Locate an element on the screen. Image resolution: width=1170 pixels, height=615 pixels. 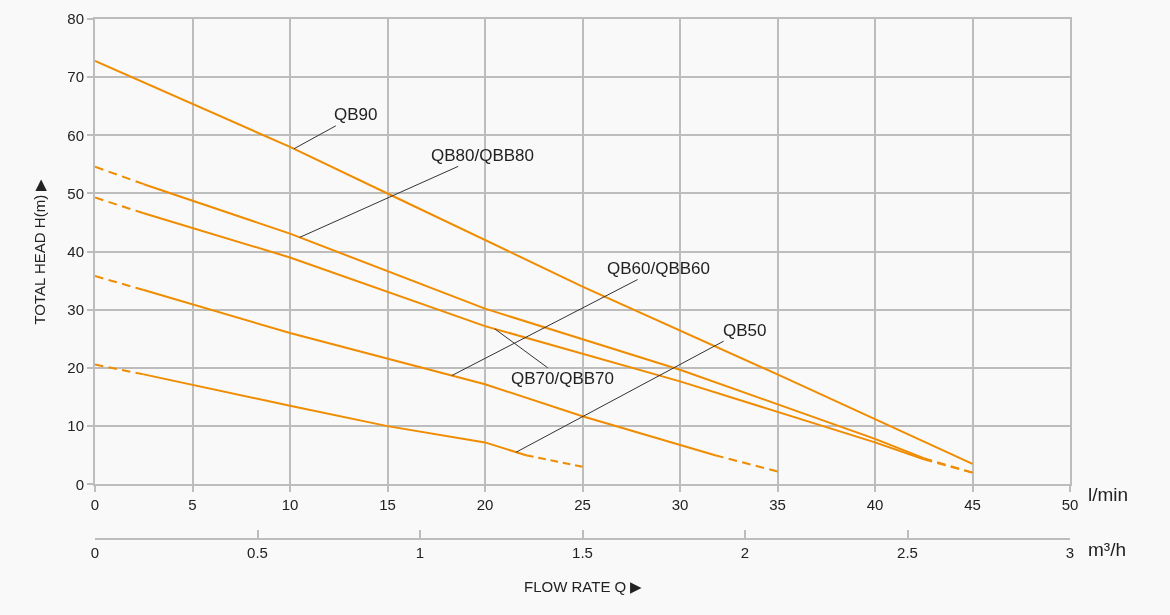
text: QB50 is located at coordinates (745, 330).